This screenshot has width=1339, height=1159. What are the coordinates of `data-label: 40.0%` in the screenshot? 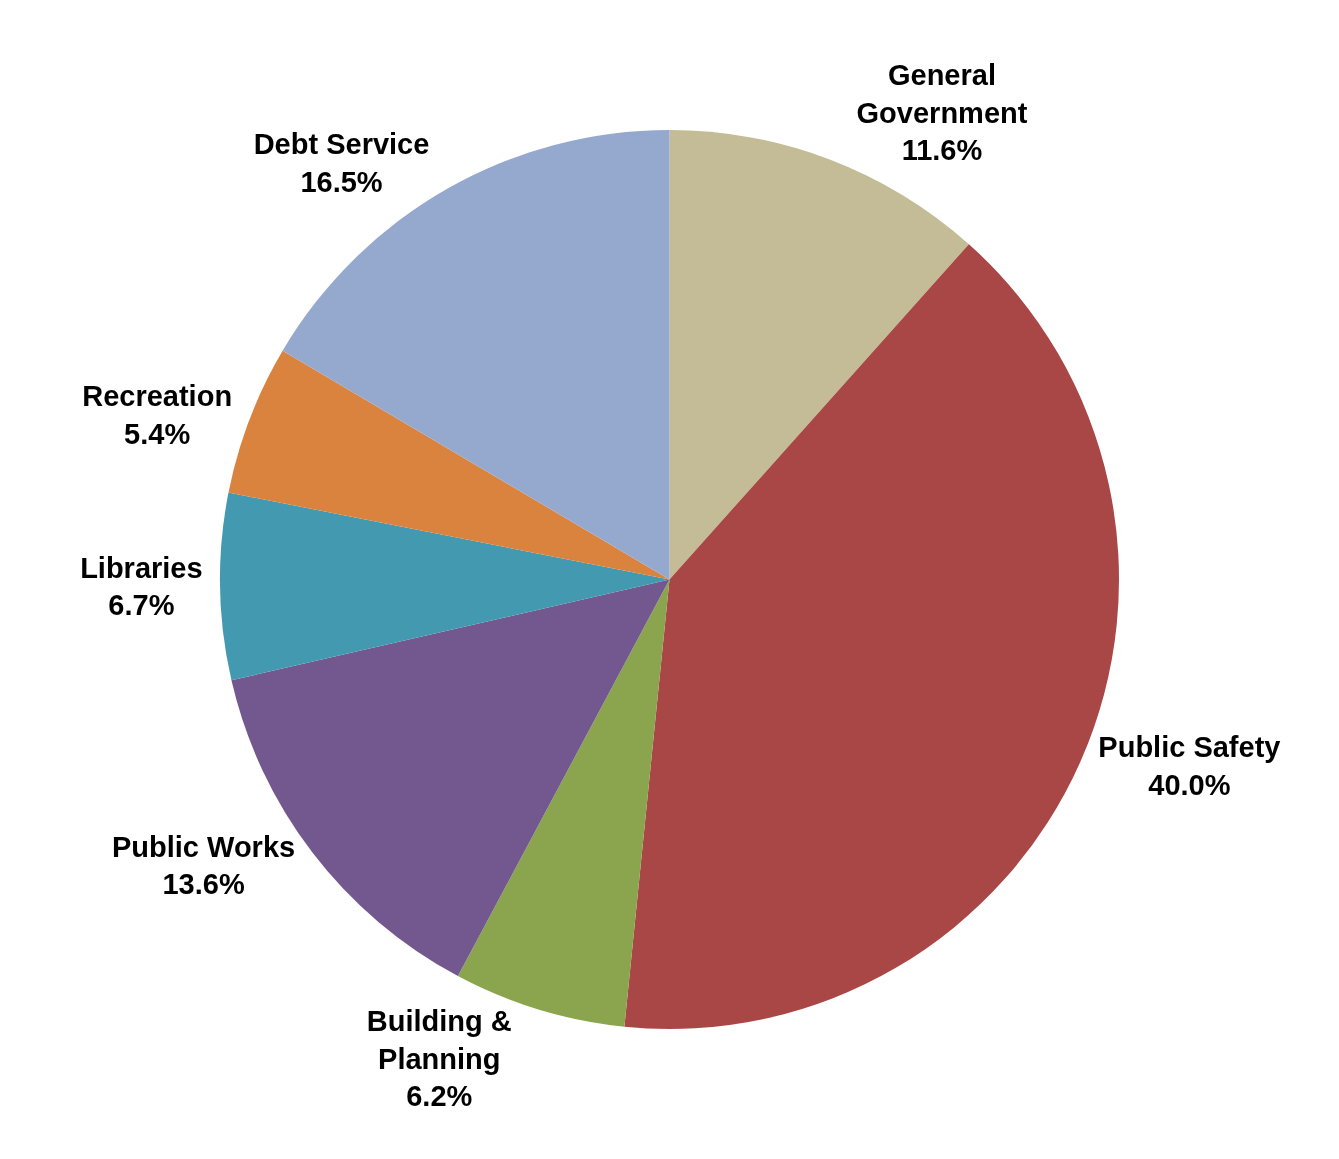 It's located at (1189, 785).